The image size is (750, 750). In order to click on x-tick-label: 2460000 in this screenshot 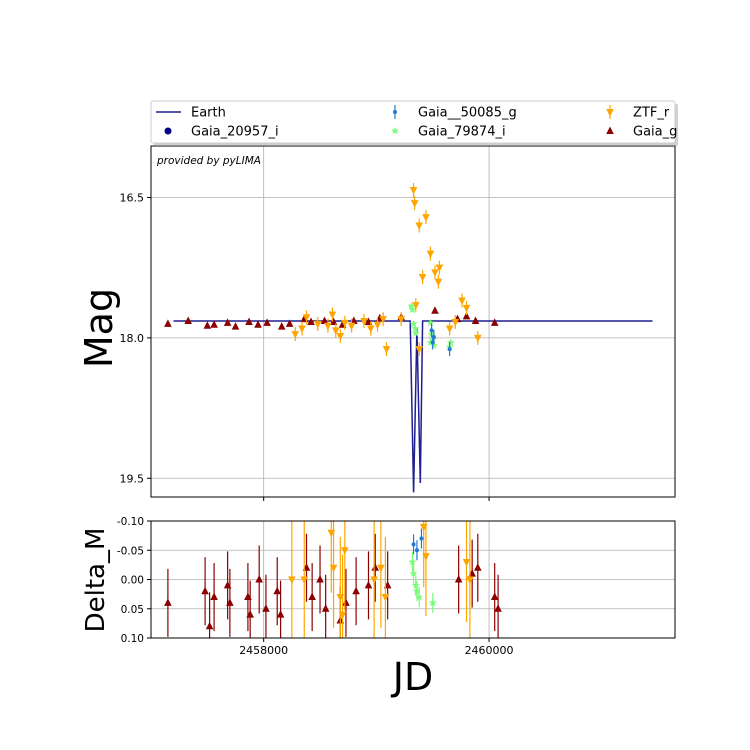, I will do `click(489, 650)`.